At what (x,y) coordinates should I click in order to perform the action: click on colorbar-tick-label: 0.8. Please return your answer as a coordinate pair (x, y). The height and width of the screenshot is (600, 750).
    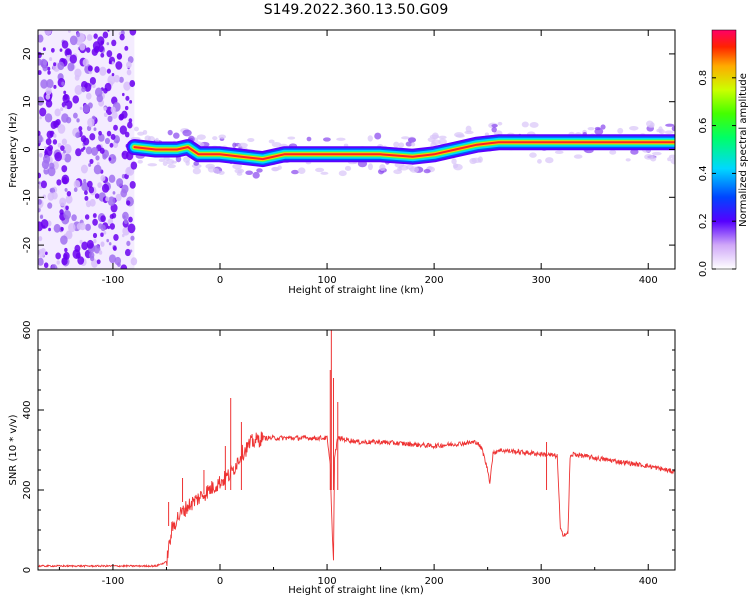
    Looking at the image, I should click on (703, 78).